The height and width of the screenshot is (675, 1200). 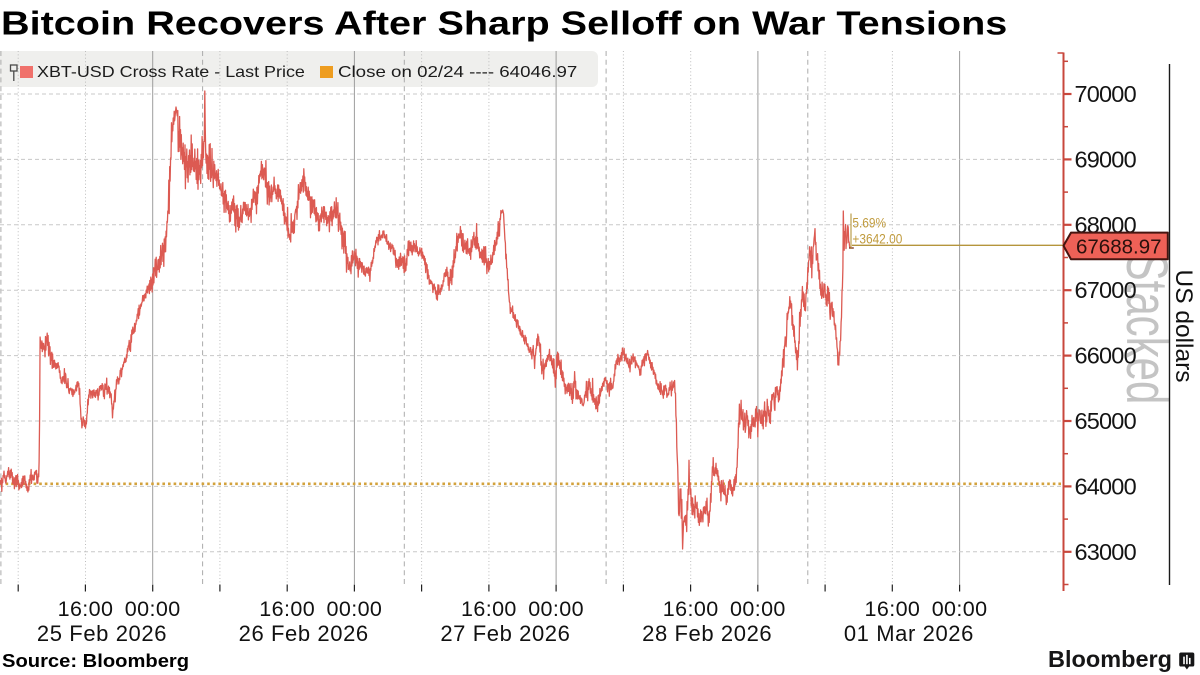 I want to click on svg-text: +3642.00, so click(x=877, y=239).